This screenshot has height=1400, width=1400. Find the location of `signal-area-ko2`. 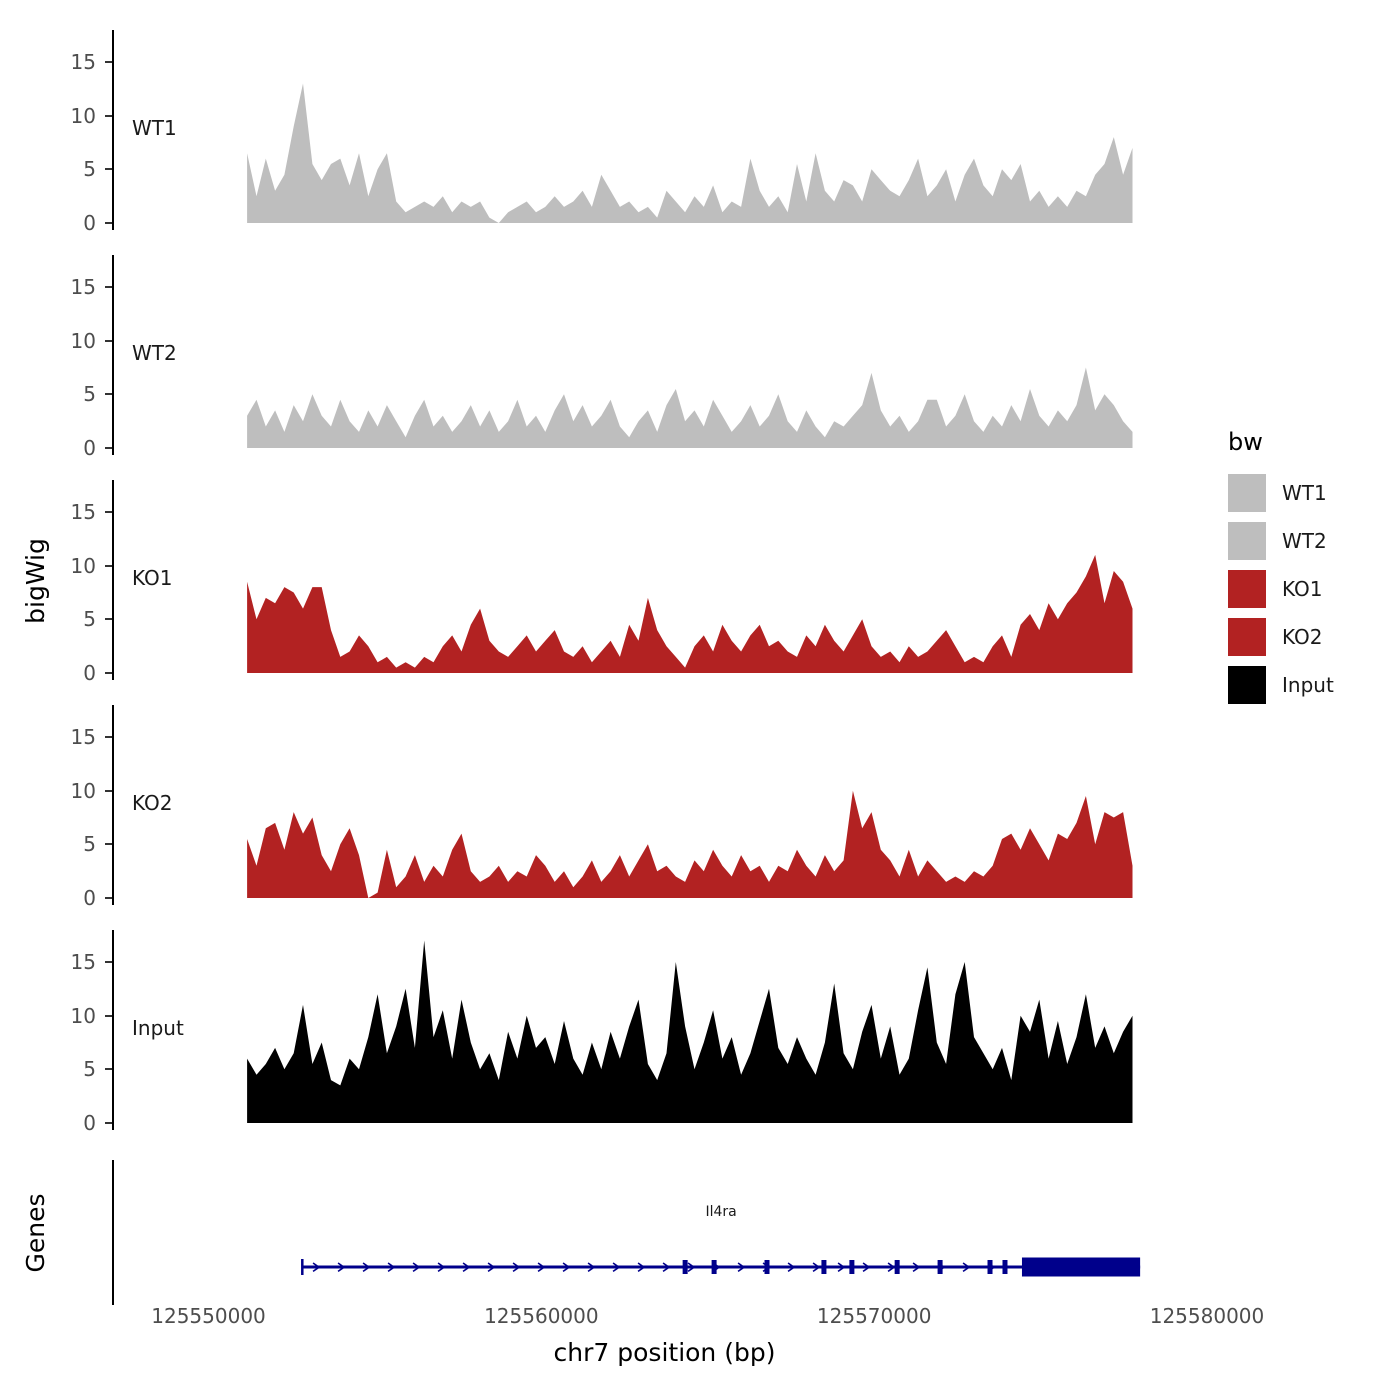

signal-area-ko2 is located at coordinates (690, 844).